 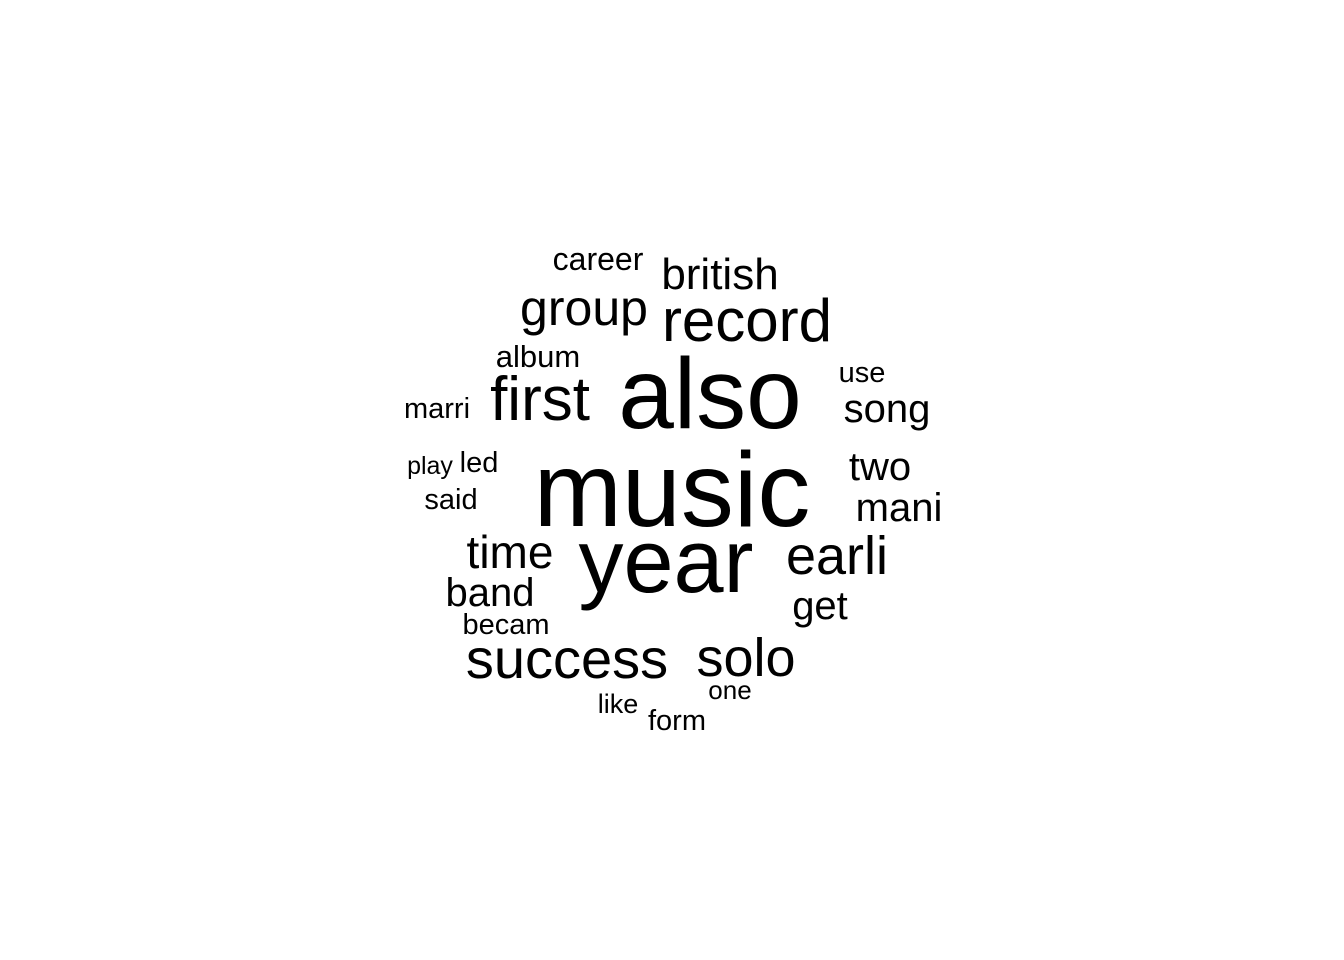 I want to click on word-earli: earli, so click(x=837, y=556).